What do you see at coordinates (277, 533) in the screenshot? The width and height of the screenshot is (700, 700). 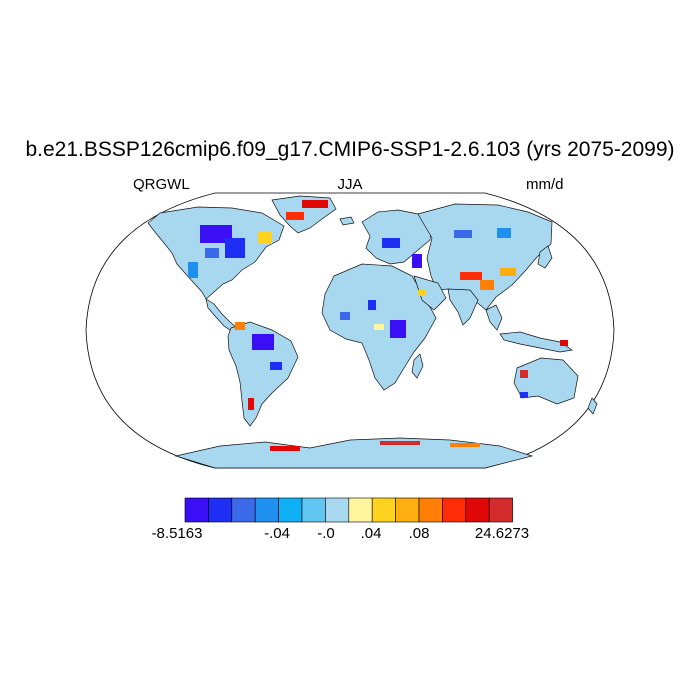 I see `colorbar-tick-label: -.04` at bounding box center [277, 533].